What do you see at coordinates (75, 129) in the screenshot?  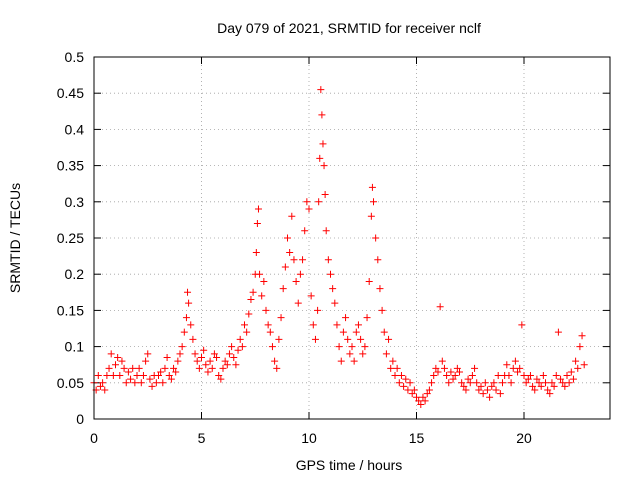 I see `y-tick-label: 0.4` at bounding box center [75, 129].